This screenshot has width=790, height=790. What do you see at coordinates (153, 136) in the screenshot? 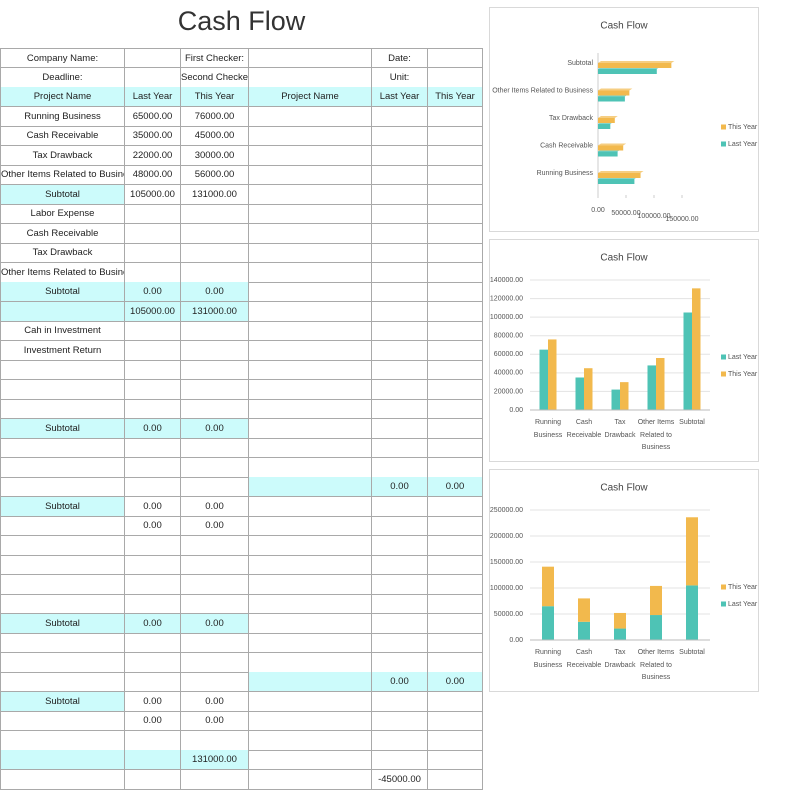
I see `cell: 35000.00` at bounding box center [153, 136].